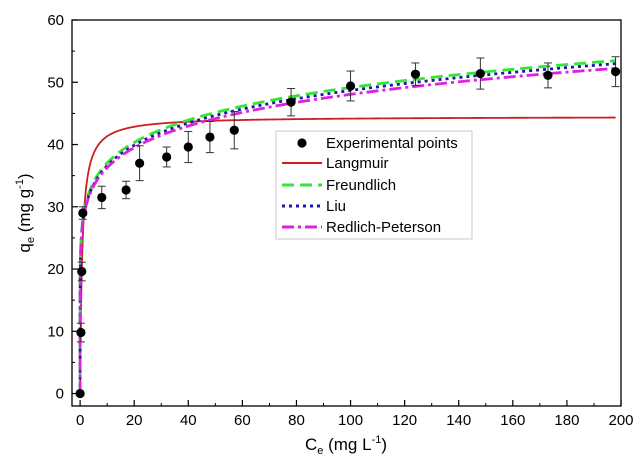 The image size is (636, 456). What do you see at coordinates (361, 185) in the screenshot?
I see `legend-label-freundlich: Freundlich` at bounding box center [361, 185].